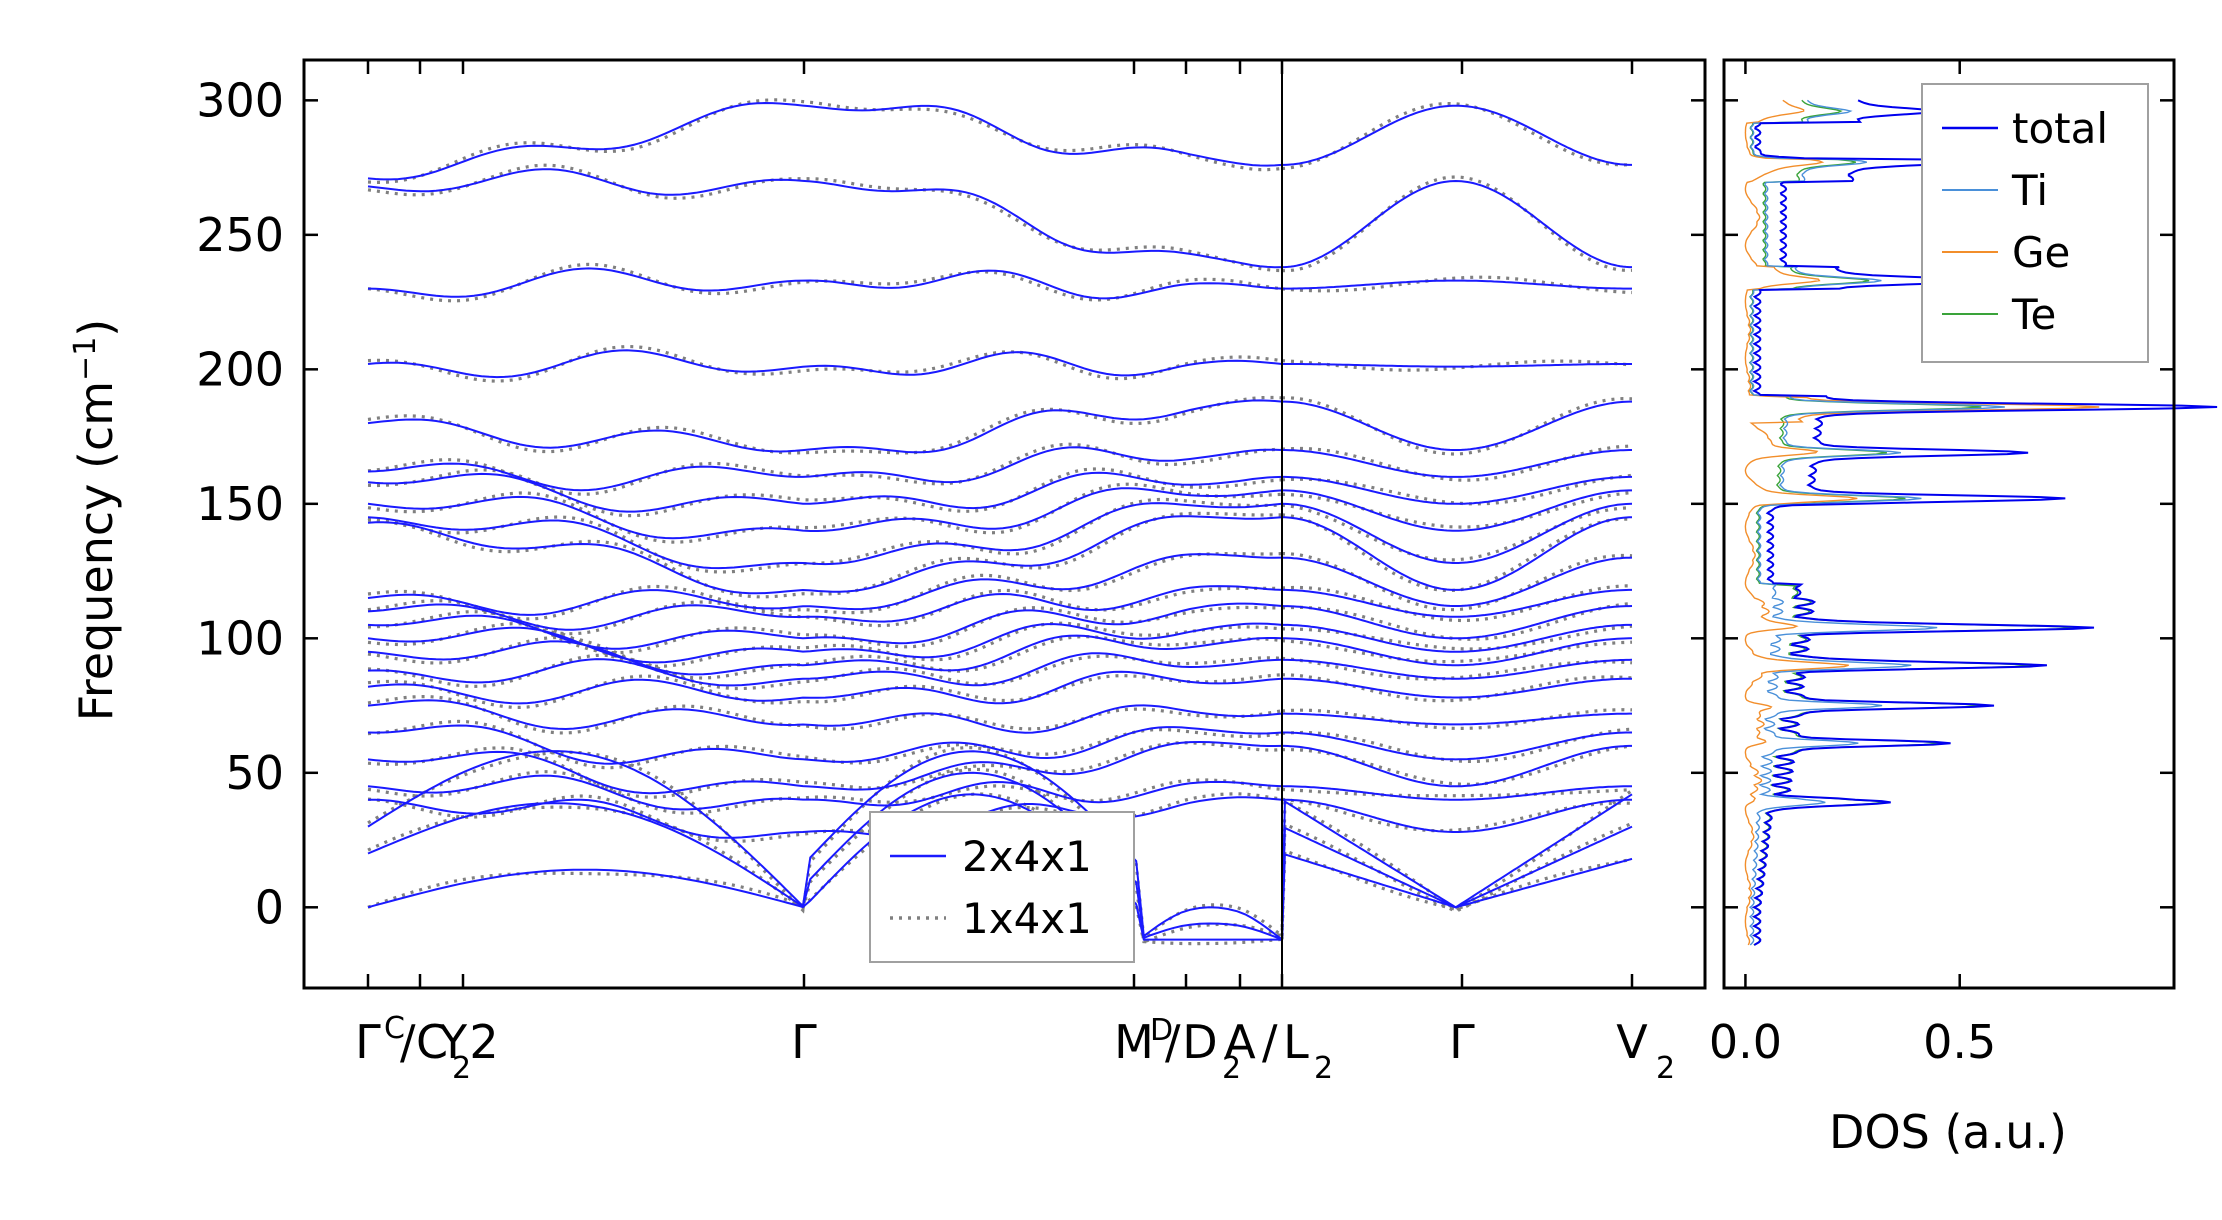 The height and width of the screenshot is (1220, 2222). I want to click on path-label-slash-2: /, so click(1173, 1042).